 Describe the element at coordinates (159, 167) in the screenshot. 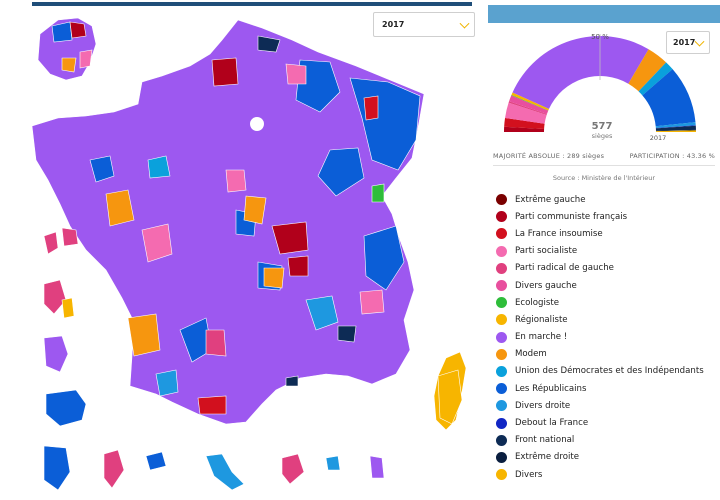

I see `constituency-udi` at that location.